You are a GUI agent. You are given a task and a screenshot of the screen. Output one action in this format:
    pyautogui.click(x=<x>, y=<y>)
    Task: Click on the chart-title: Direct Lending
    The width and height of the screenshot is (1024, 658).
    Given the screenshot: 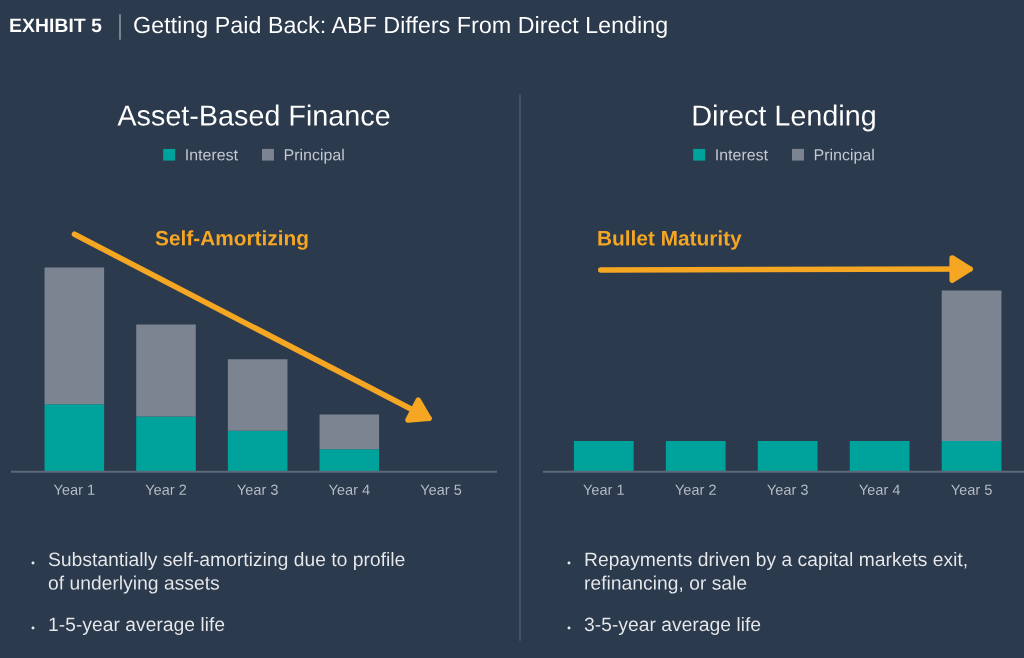 What is the action you would take?
    pyautogui.click(x=784, y=118)
    